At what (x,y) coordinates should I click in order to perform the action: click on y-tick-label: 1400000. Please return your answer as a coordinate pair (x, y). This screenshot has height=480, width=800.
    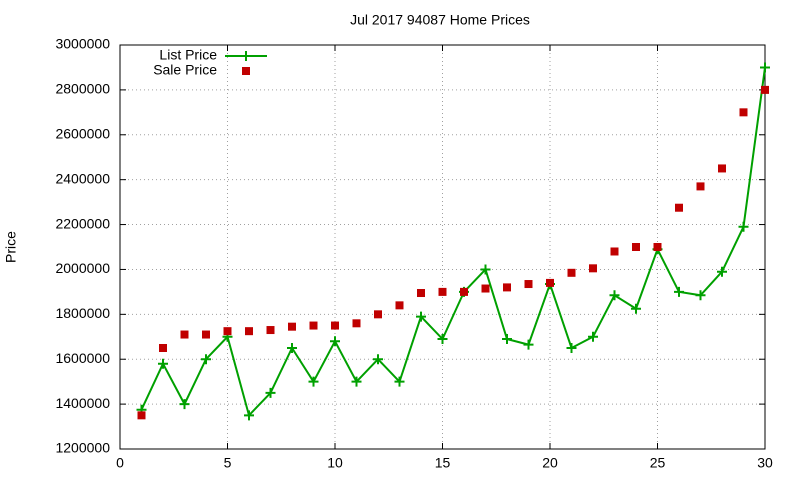
    Looking at the image, I should click on (82, 403).